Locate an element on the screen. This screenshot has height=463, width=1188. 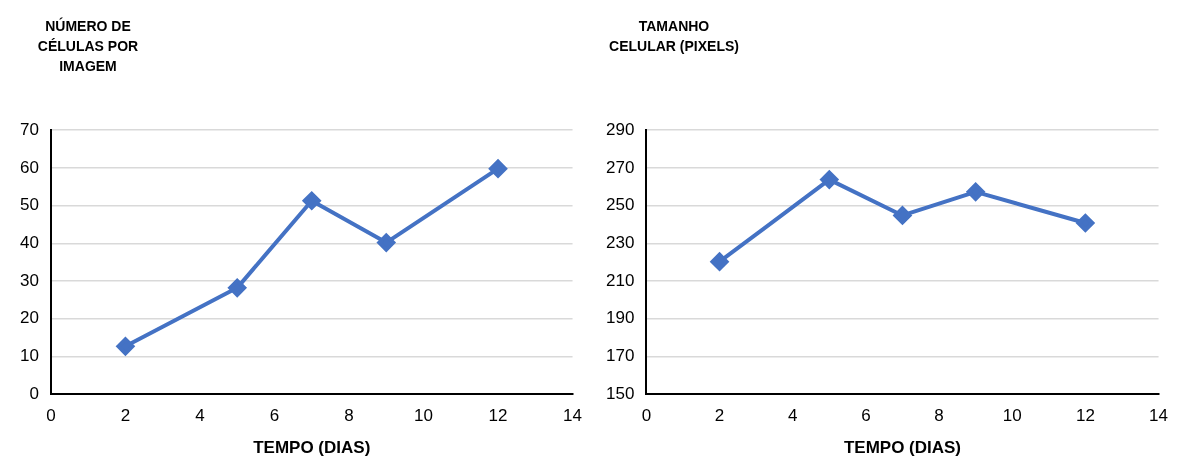
y-tick-label: 250 is located at coordinates (620, 205).